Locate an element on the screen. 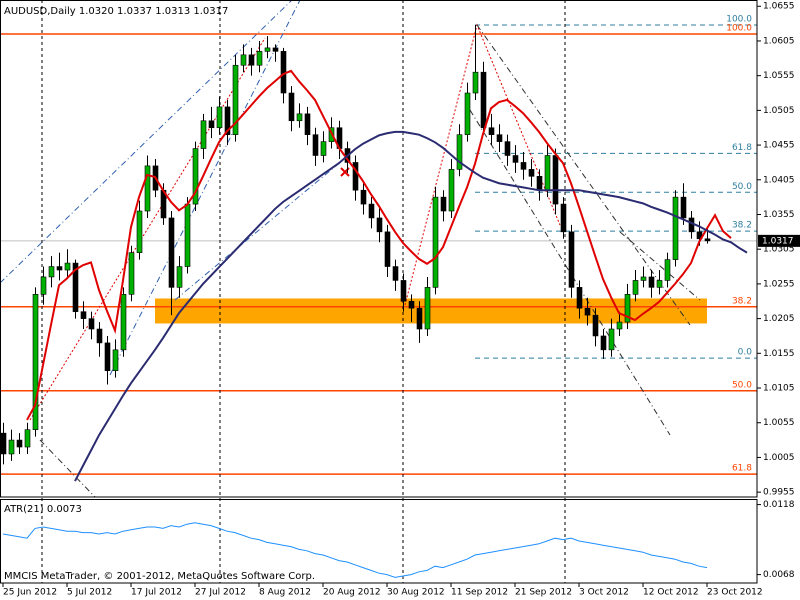  y-tick-label: 1.0205 is located at coordinates (779, 319).